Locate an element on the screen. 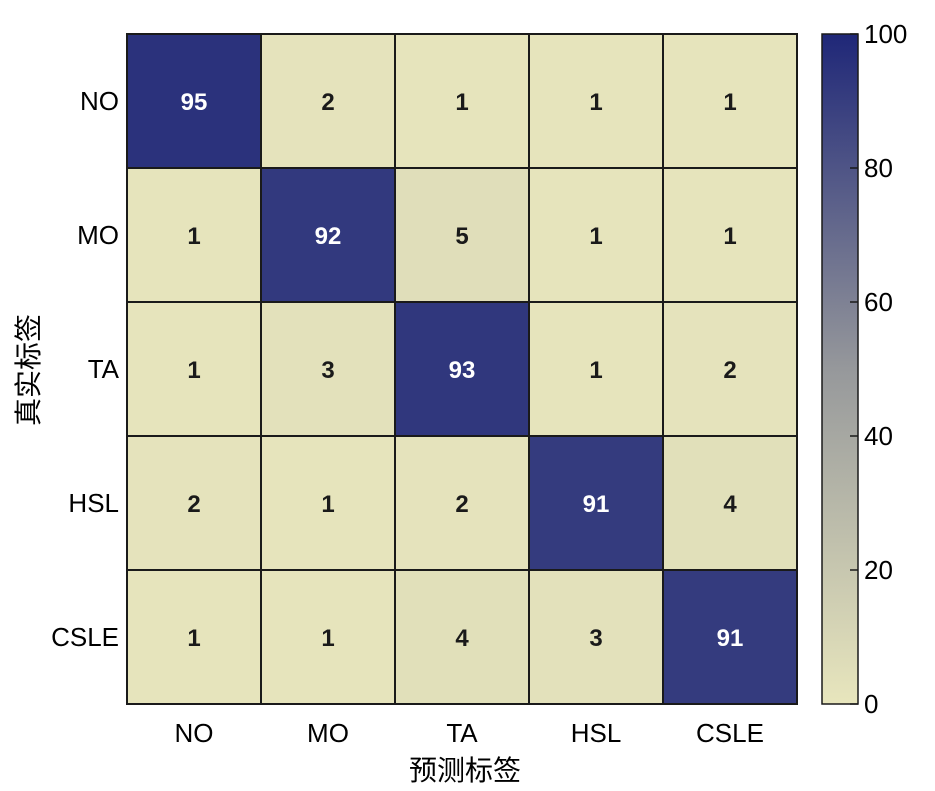 The image size is (935, 791). y-tick-label: NO is located at coordinates (99, 101).